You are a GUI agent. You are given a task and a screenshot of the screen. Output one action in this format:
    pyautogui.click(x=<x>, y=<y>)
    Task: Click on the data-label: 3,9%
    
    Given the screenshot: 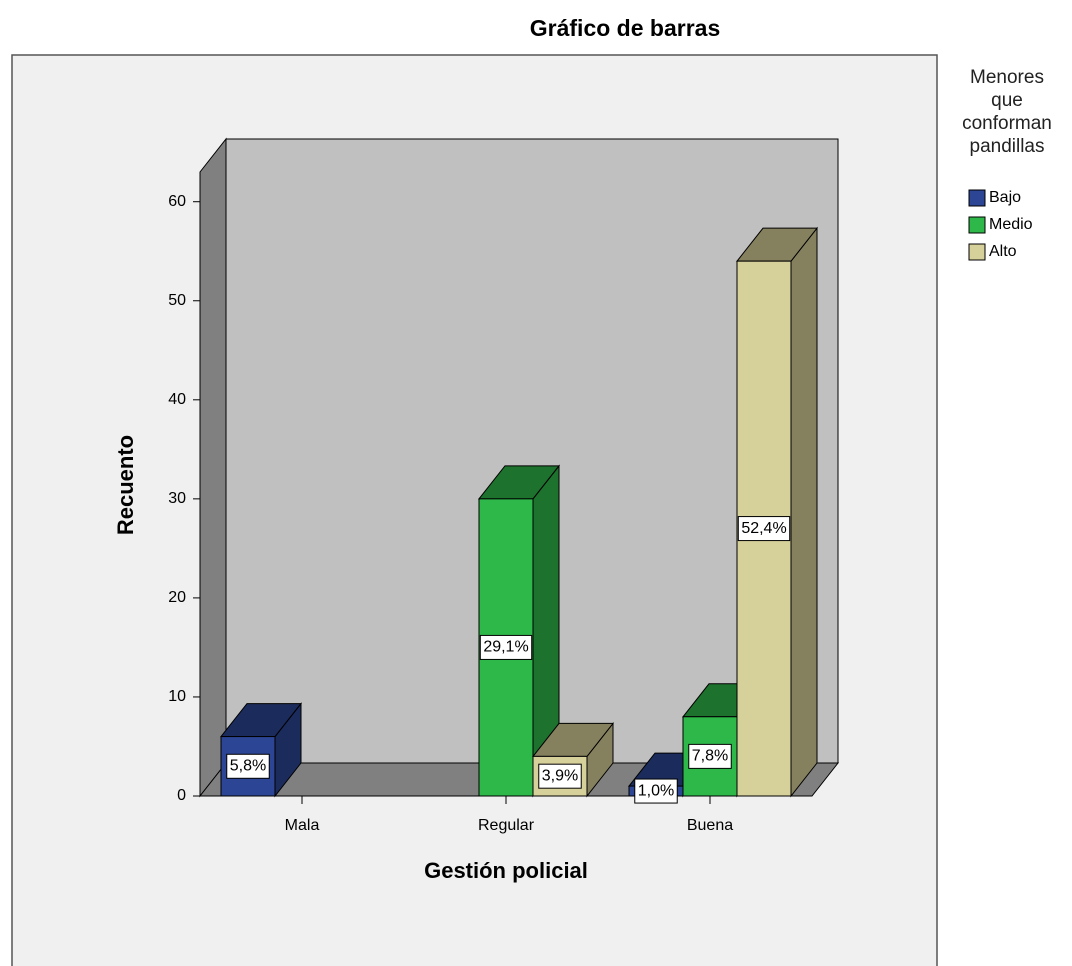 What is the action you would take?
    pyautogui.click(x=560, y=776)
    